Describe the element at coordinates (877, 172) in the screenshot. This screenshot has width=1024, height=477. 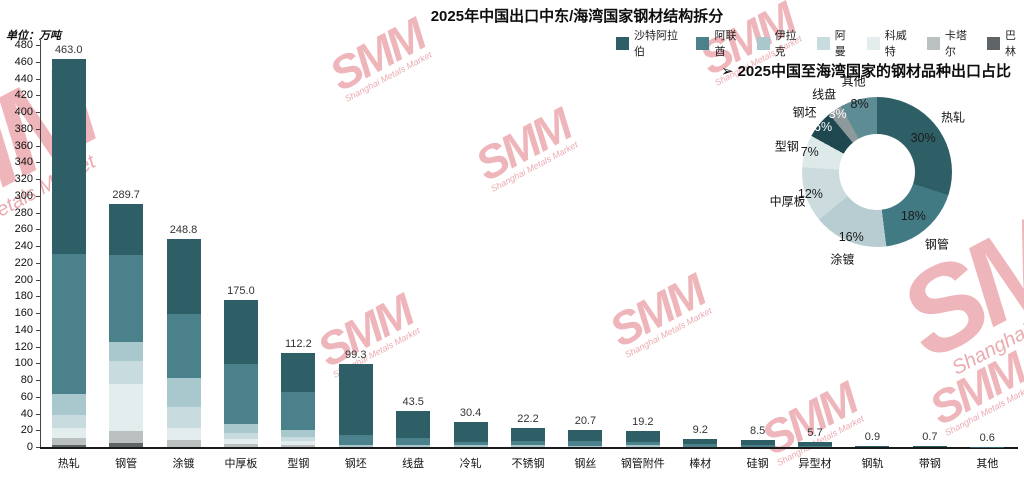
I see `donut-chart` at that location.